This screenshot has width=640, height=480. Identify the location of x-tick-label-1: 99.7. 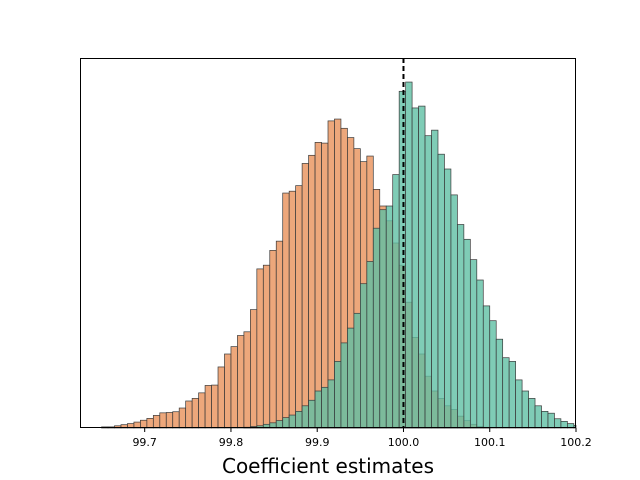
(144, 442).